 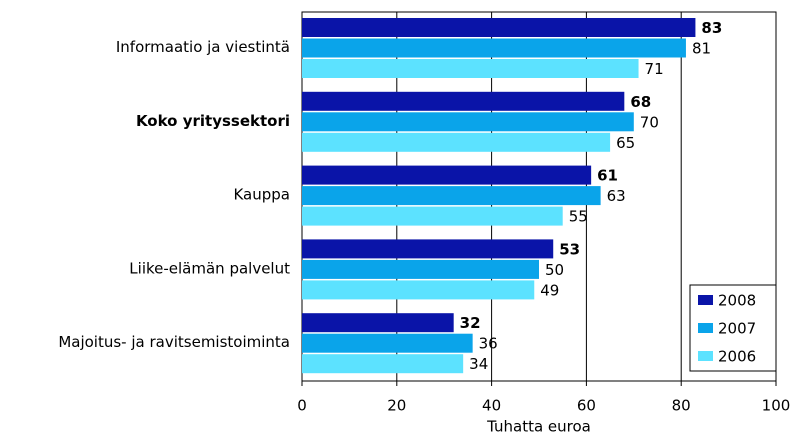 I want to click on y-tick-label: Liike-elämän palvelut, so click(x=209, y=268).